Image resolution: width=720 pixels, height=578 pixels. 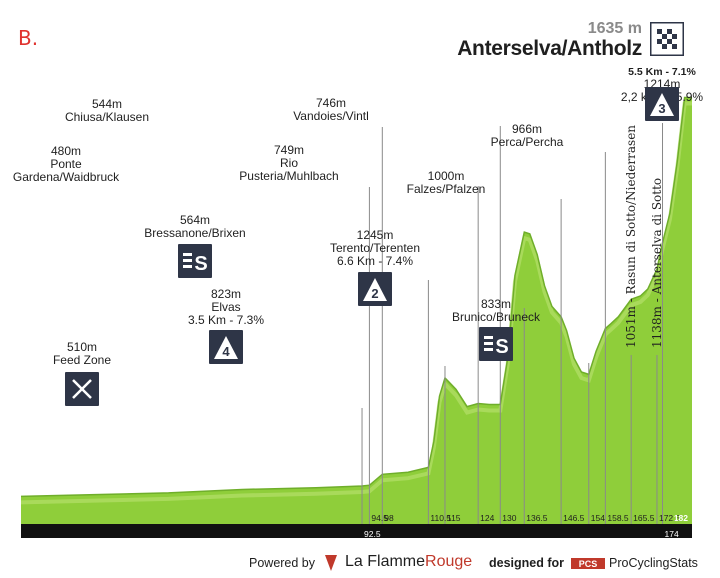 I want to click on climb-category: 2, so click(x=374, y=293).